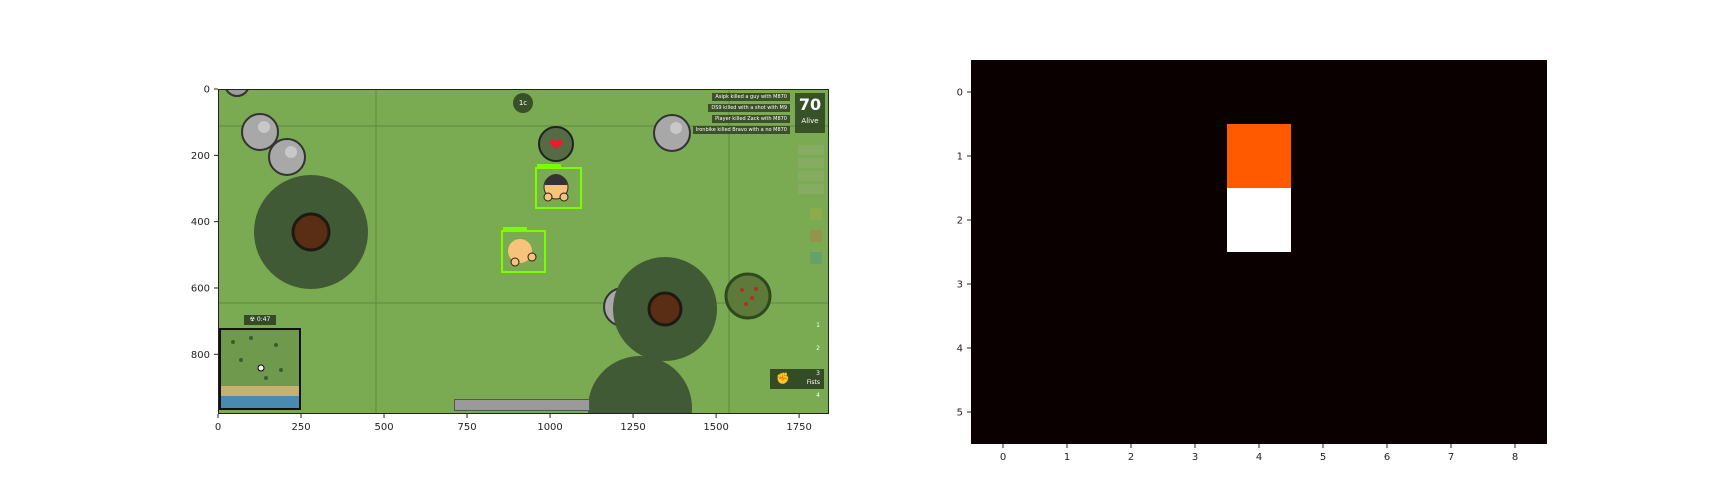 This screenshot has height=504, width=1728. Describe the element at coordinates (811, 204) in the screenshot. I see `inventory-slots` at that location.